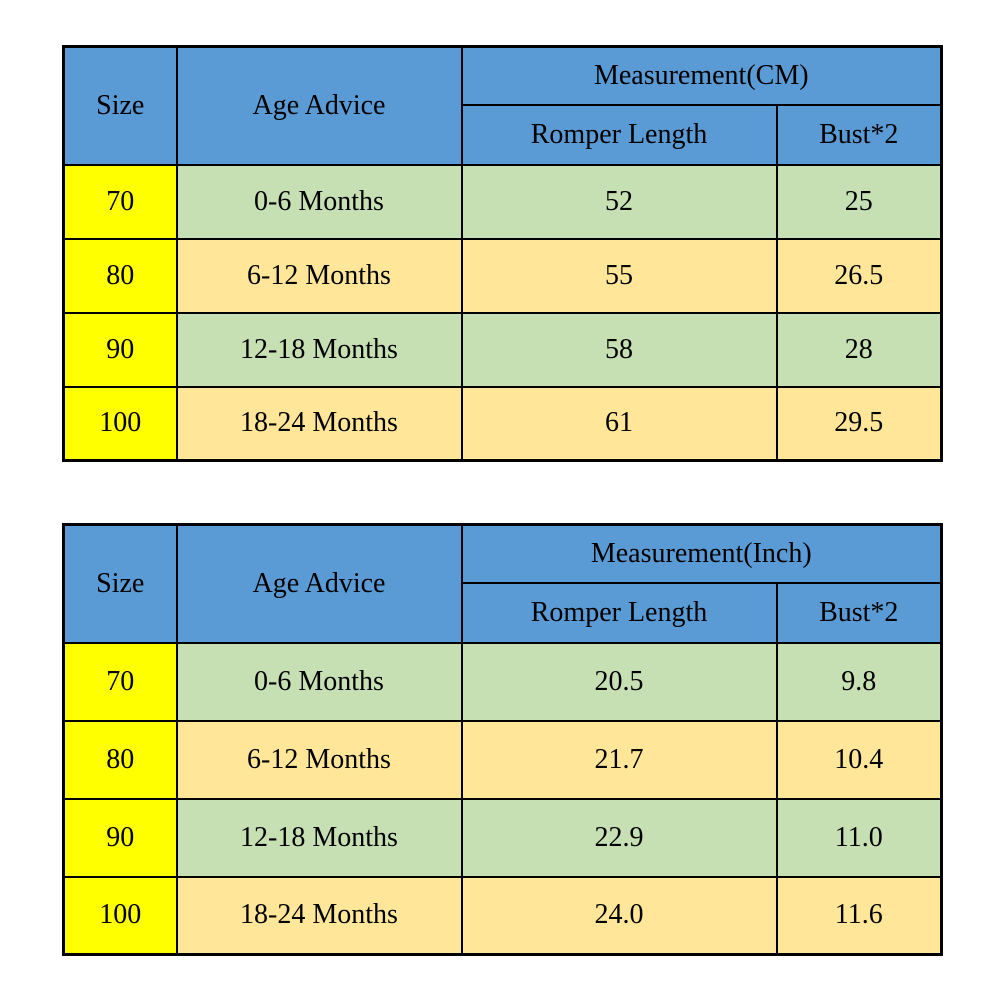 The height and width of the screenshot is (1000, 1000). I want to click on table-row-size-70: 70 0-6 Months 20.5 9.8, so click(502, 681).